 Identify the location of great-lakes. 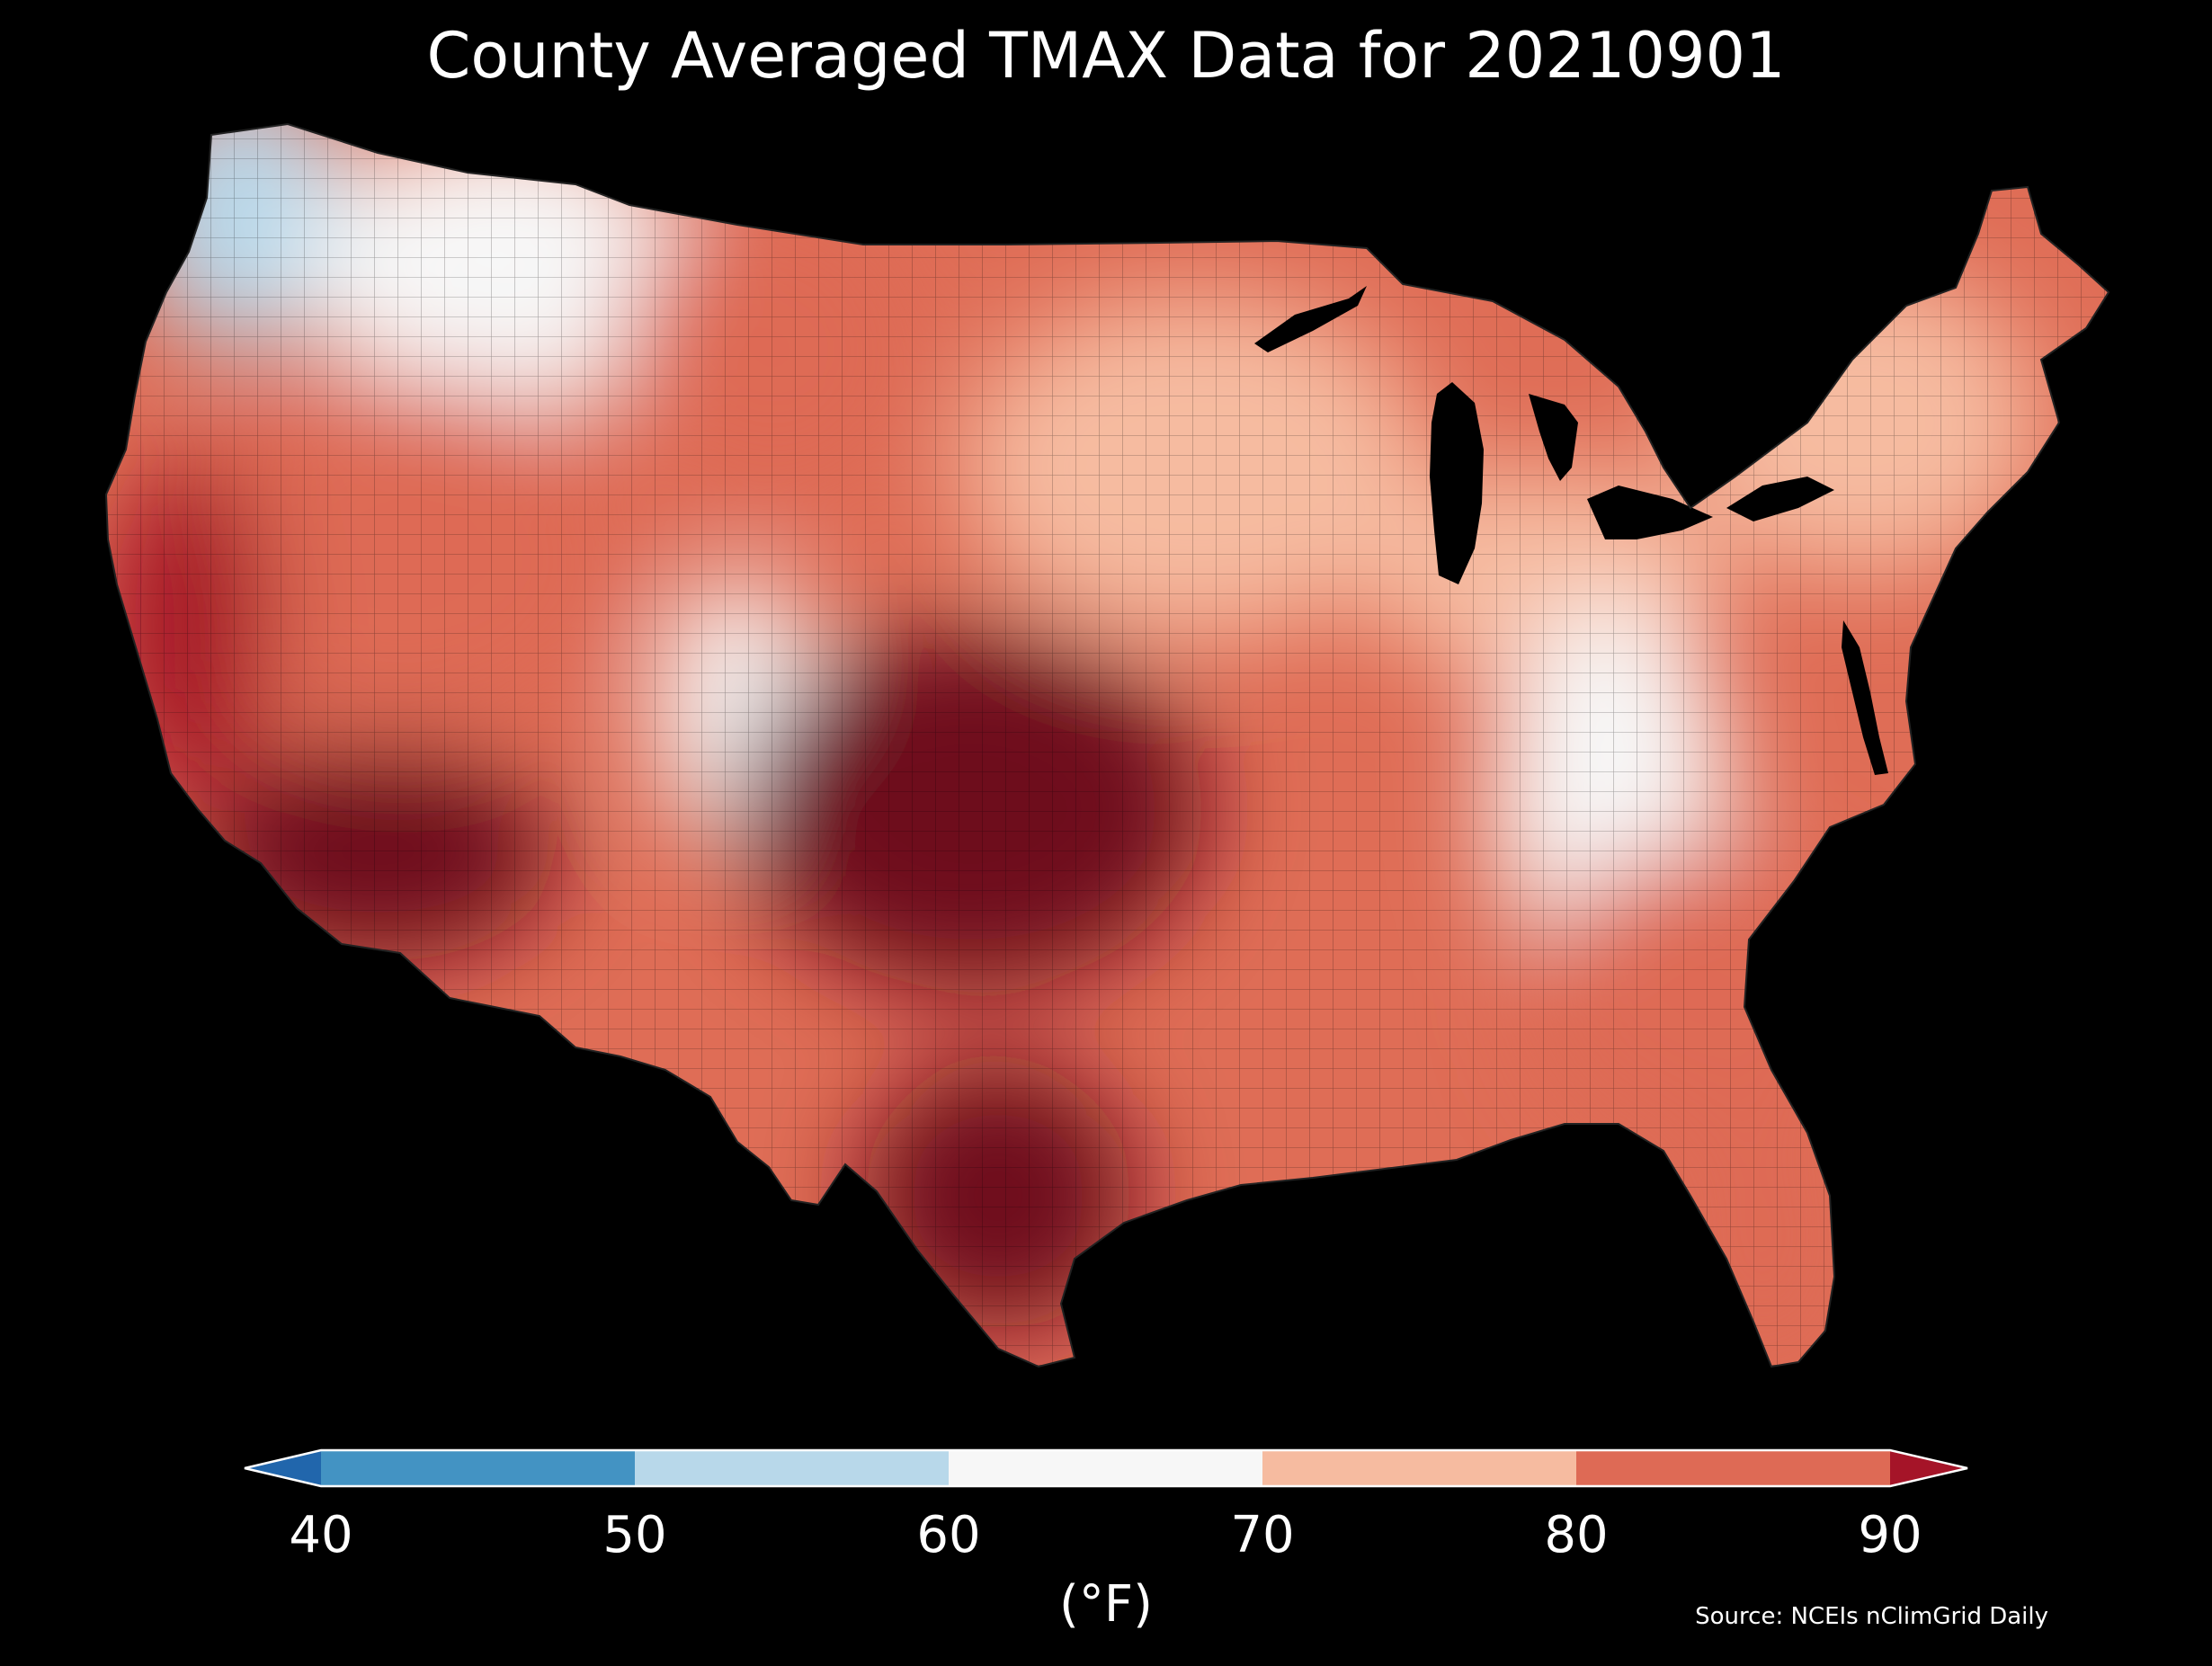
(1544, 435).